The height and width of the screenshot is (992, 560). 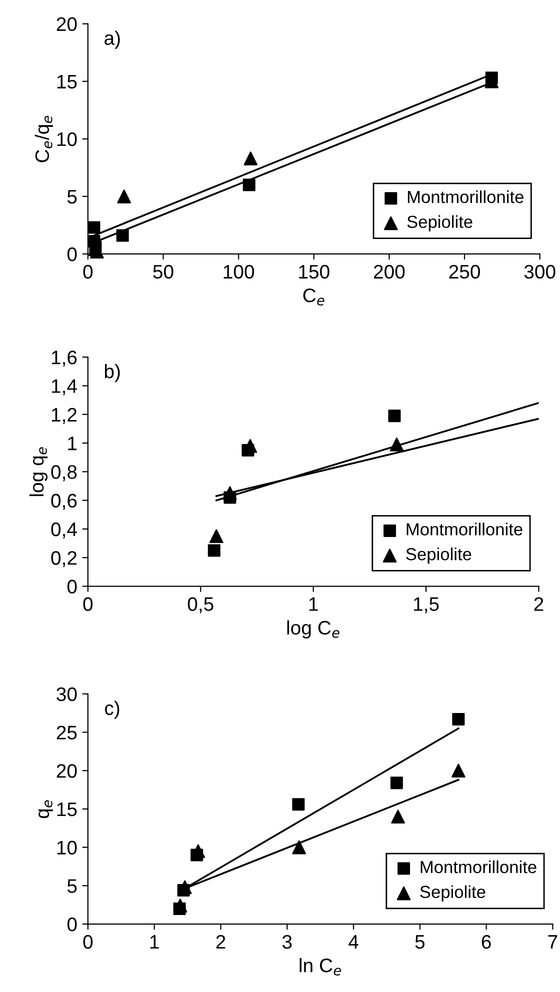 What do you see at coordinates (163, 271) in the screenshot?
I see `x-tick-label: 50` at bounding box center [163, 271].